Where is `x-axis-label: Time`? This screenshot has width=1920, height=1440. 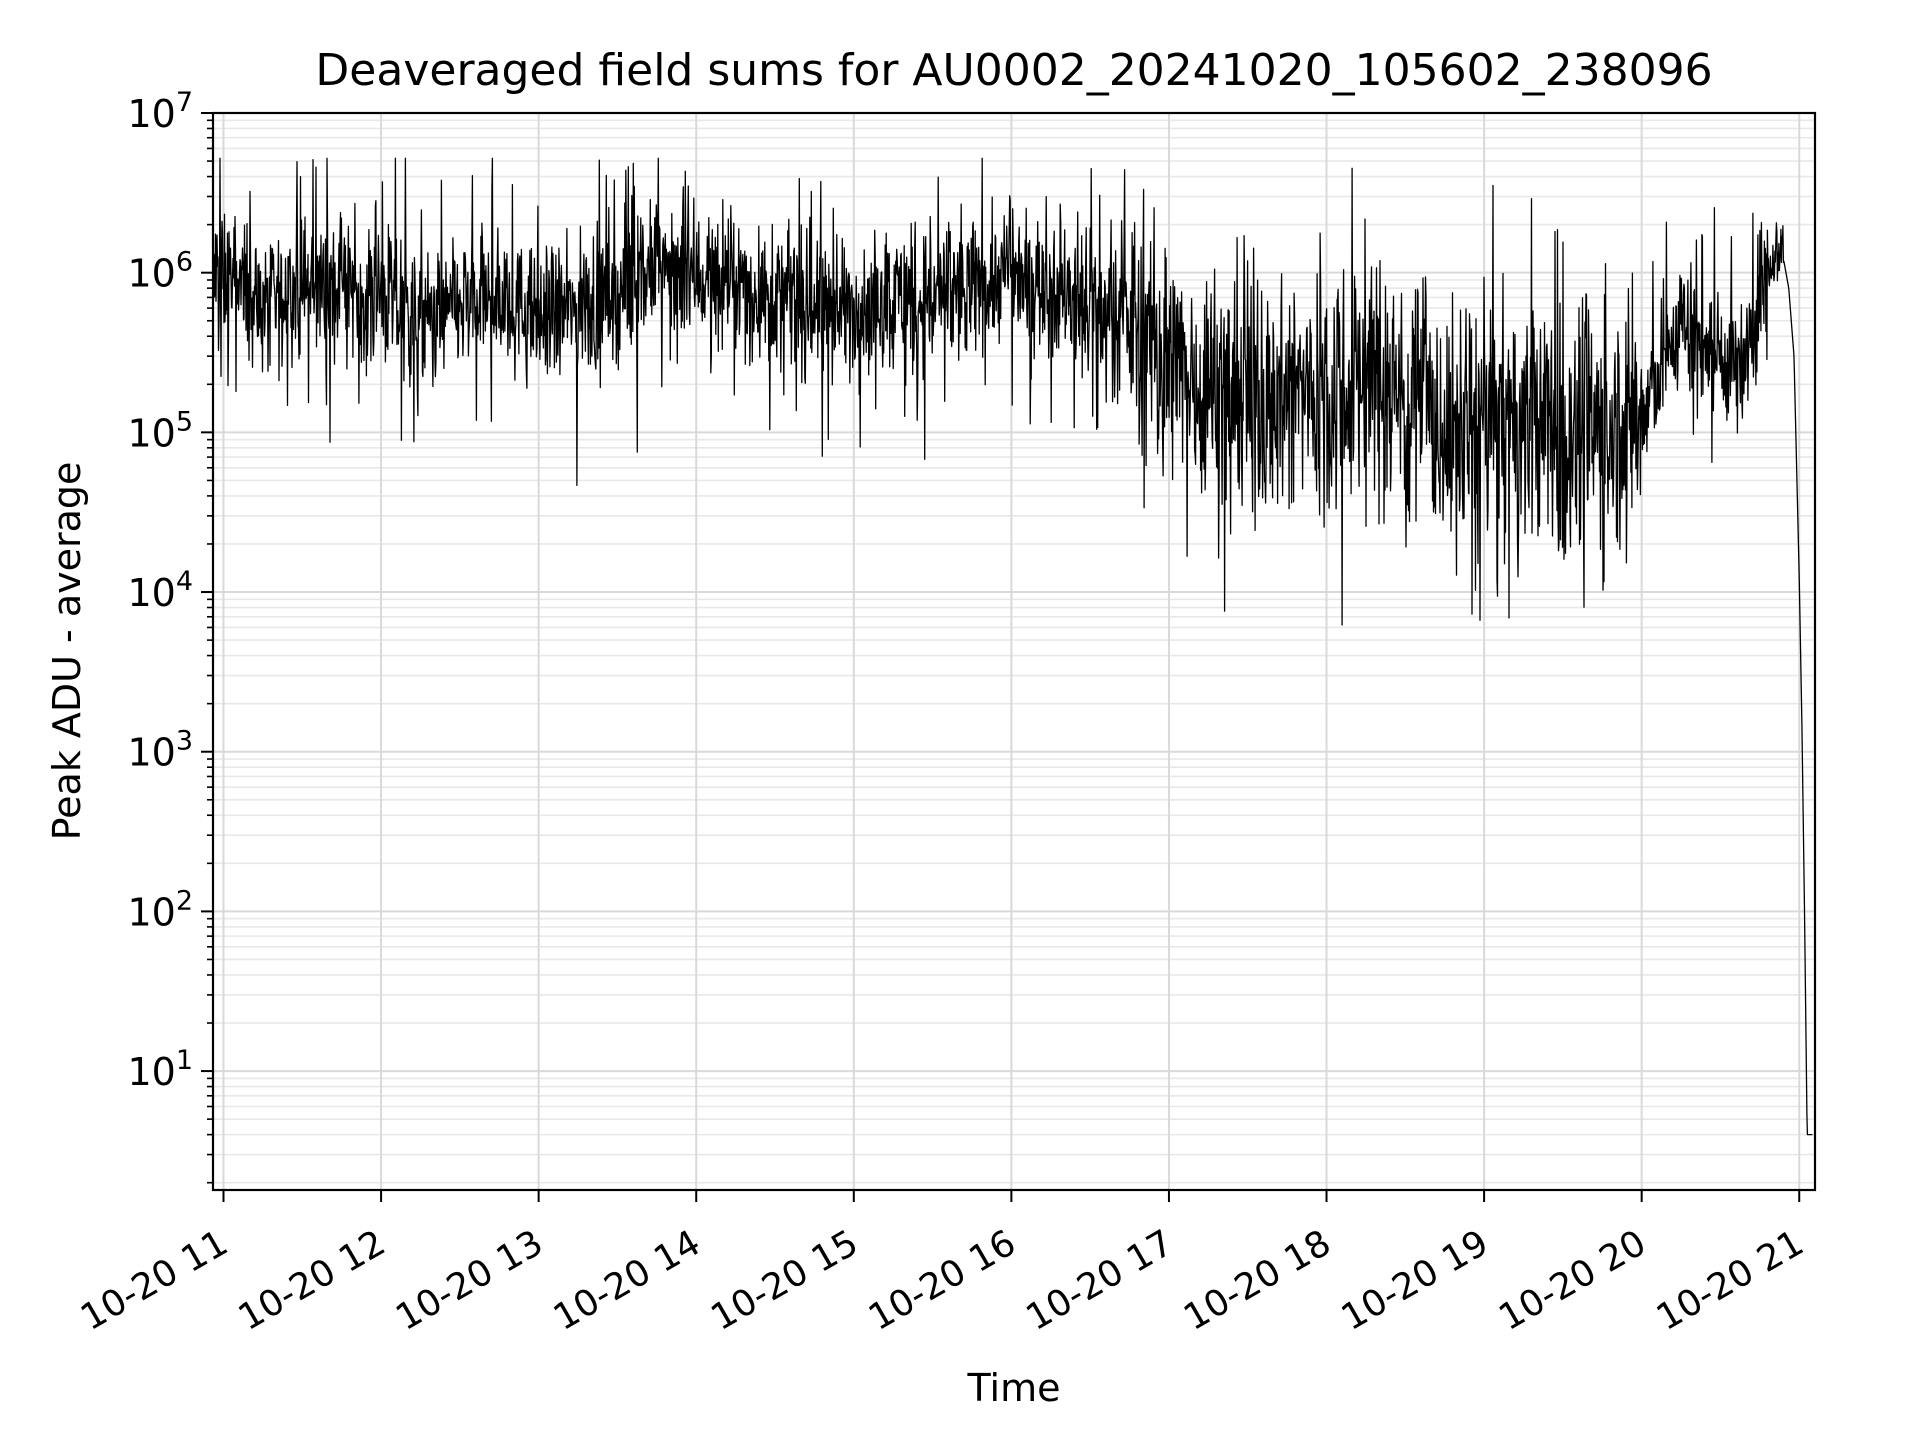 x-axis-label: Time is located at coordinates (1014, 1388).